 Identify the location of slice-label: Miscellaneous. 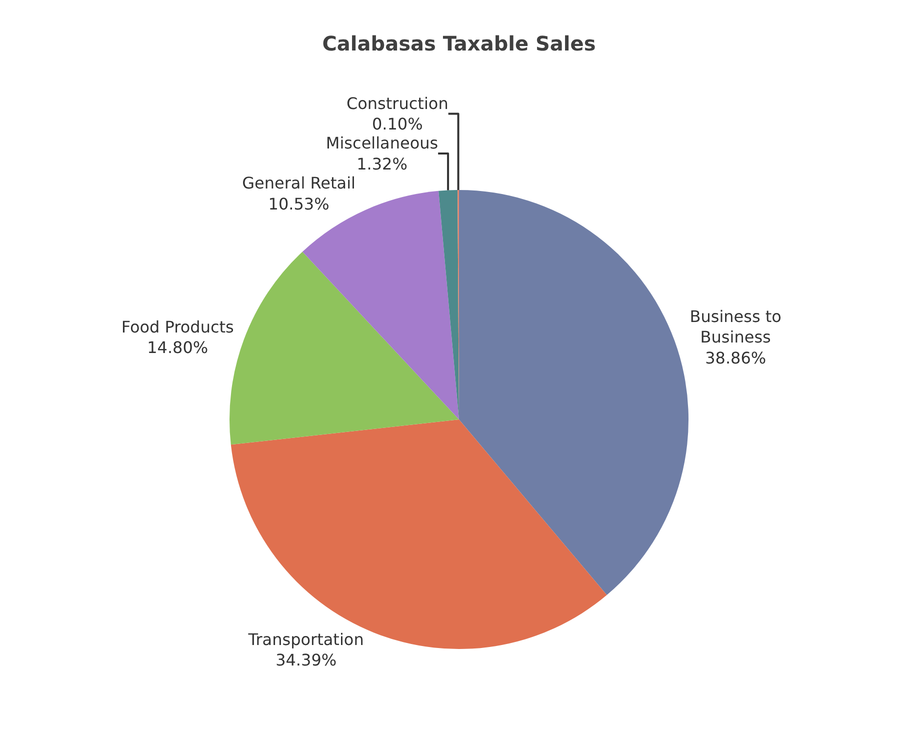
(382, 143).